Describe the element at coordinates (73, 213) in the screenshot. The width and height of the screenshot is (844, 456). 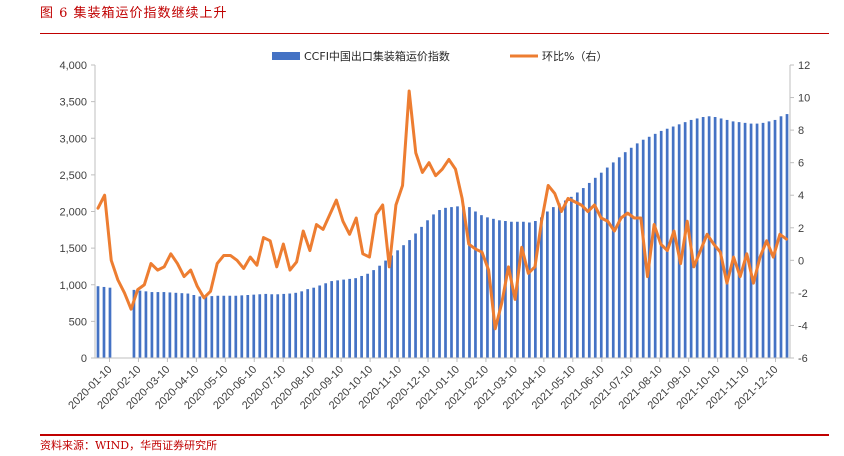
I see `left-tick-label: 2,000` at that location.